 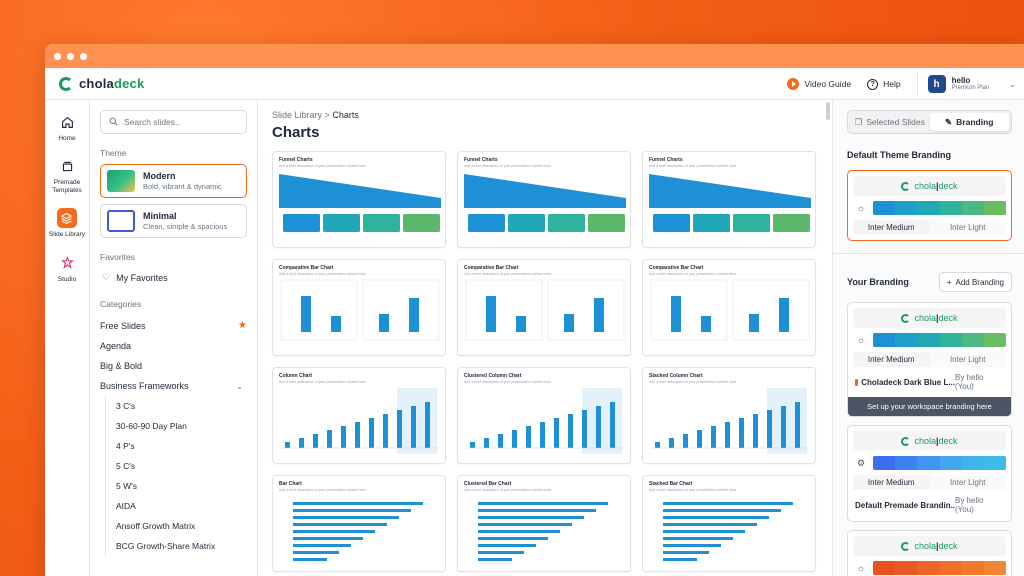 What do you see at coordinates (961, 80) in the screenshot?
I see `user-name: hello` at bounding box center [961, 80].